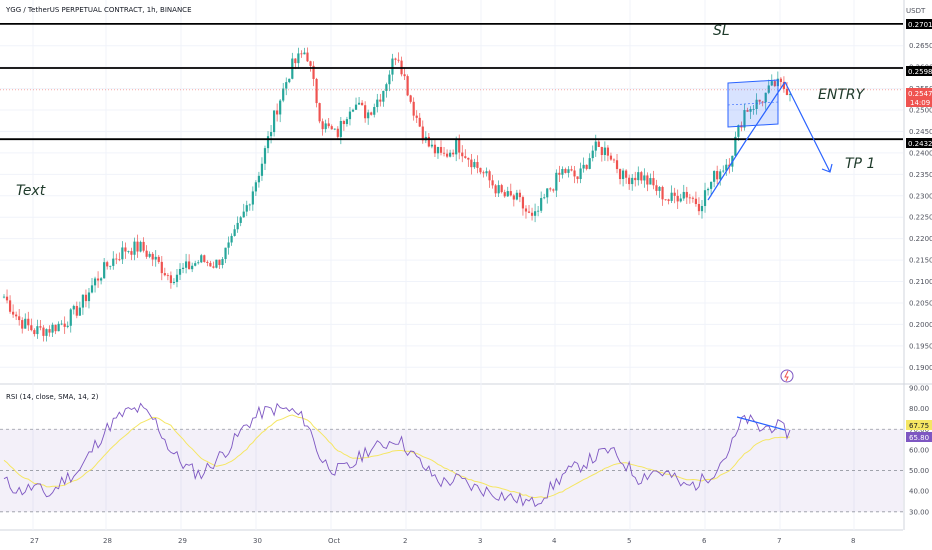  Describe the element at coordinates (920, 303) in the screenshot. I see `price-tick-label: 0.2050` at that location.